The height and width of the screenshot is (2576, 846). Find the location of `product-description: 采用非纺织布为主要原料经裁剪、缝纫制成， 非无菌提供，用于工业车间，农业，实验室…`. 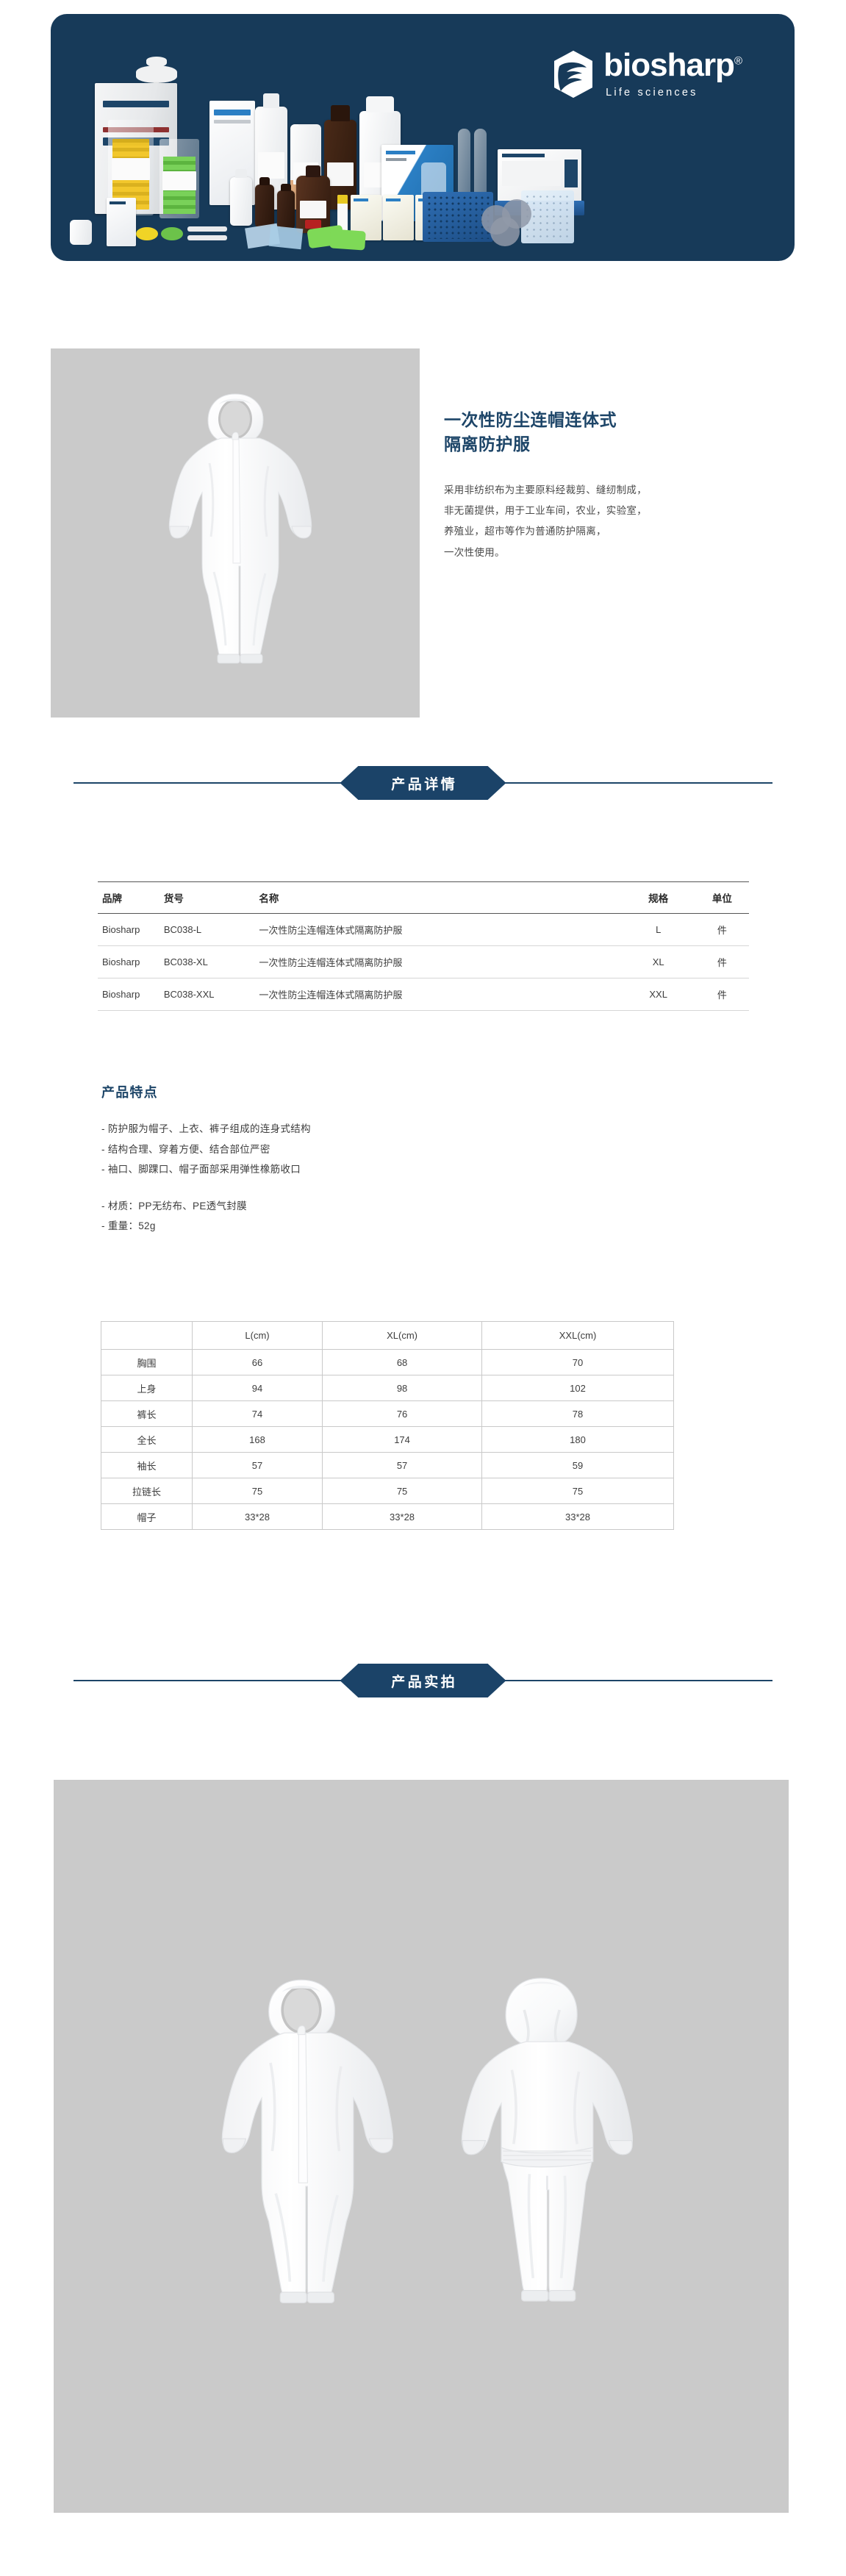

product-description: 采用非纺织布为主要原料经裁剪、缝纫制成， 非无菌提供，用于工业车间，农业，实验室… is located at coordinates (616, 521).